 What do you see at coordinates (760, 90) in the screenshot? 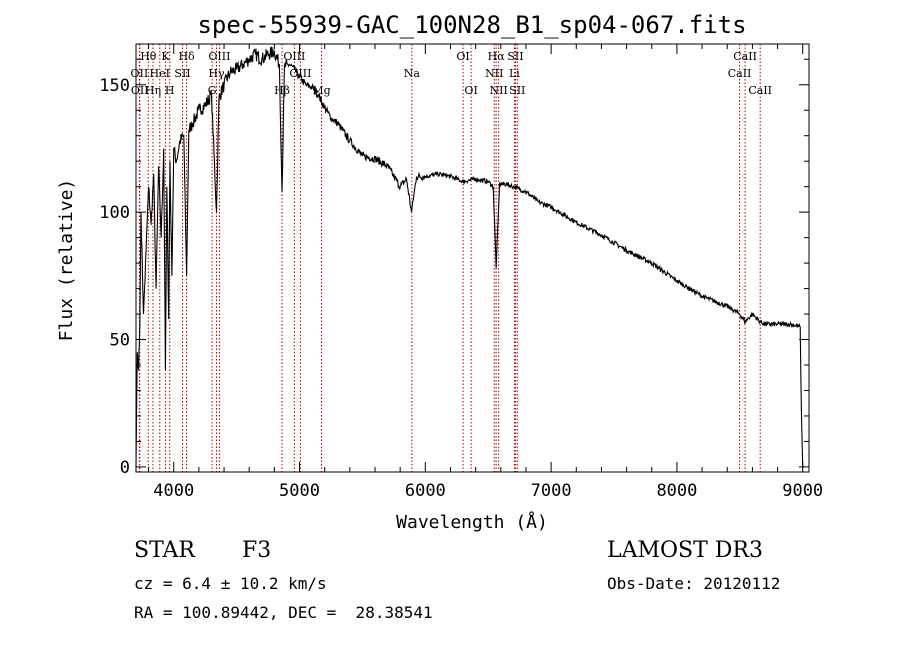
I see `line-label-27: CaII` at bounding box center [760, 90].